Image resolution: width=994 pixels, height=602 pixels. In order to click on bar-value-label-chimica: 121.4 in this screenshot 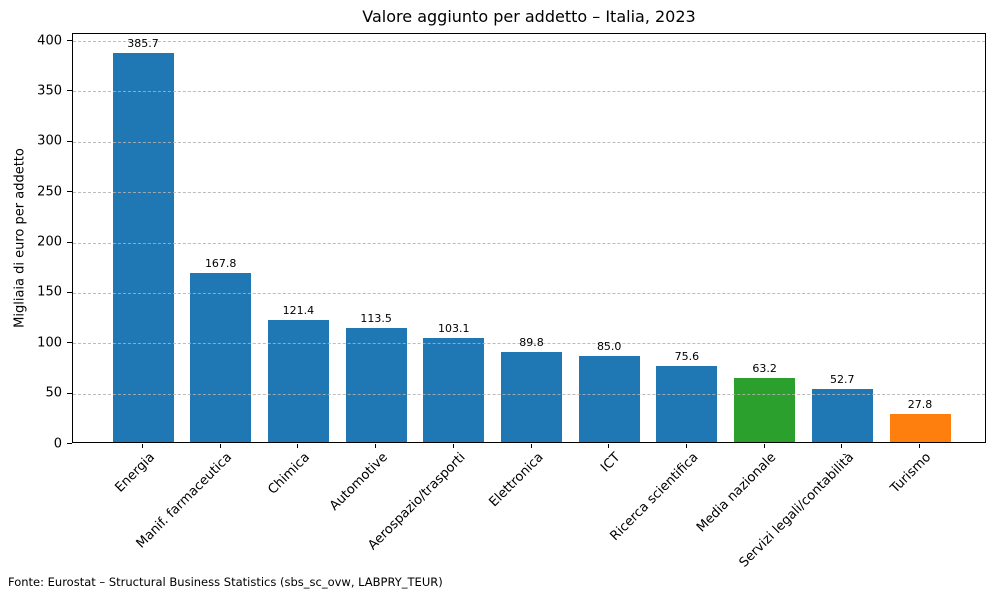, I will do `click(298, 310)`.